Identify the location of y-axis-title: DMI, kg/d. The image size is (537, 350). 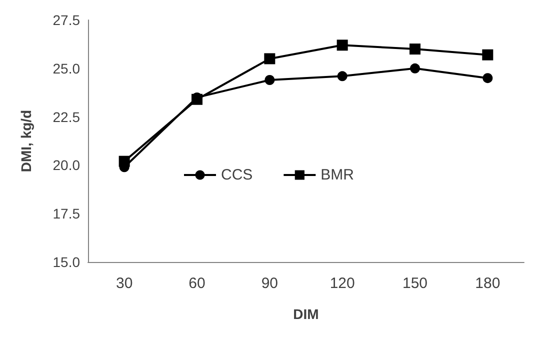
(26, 141).